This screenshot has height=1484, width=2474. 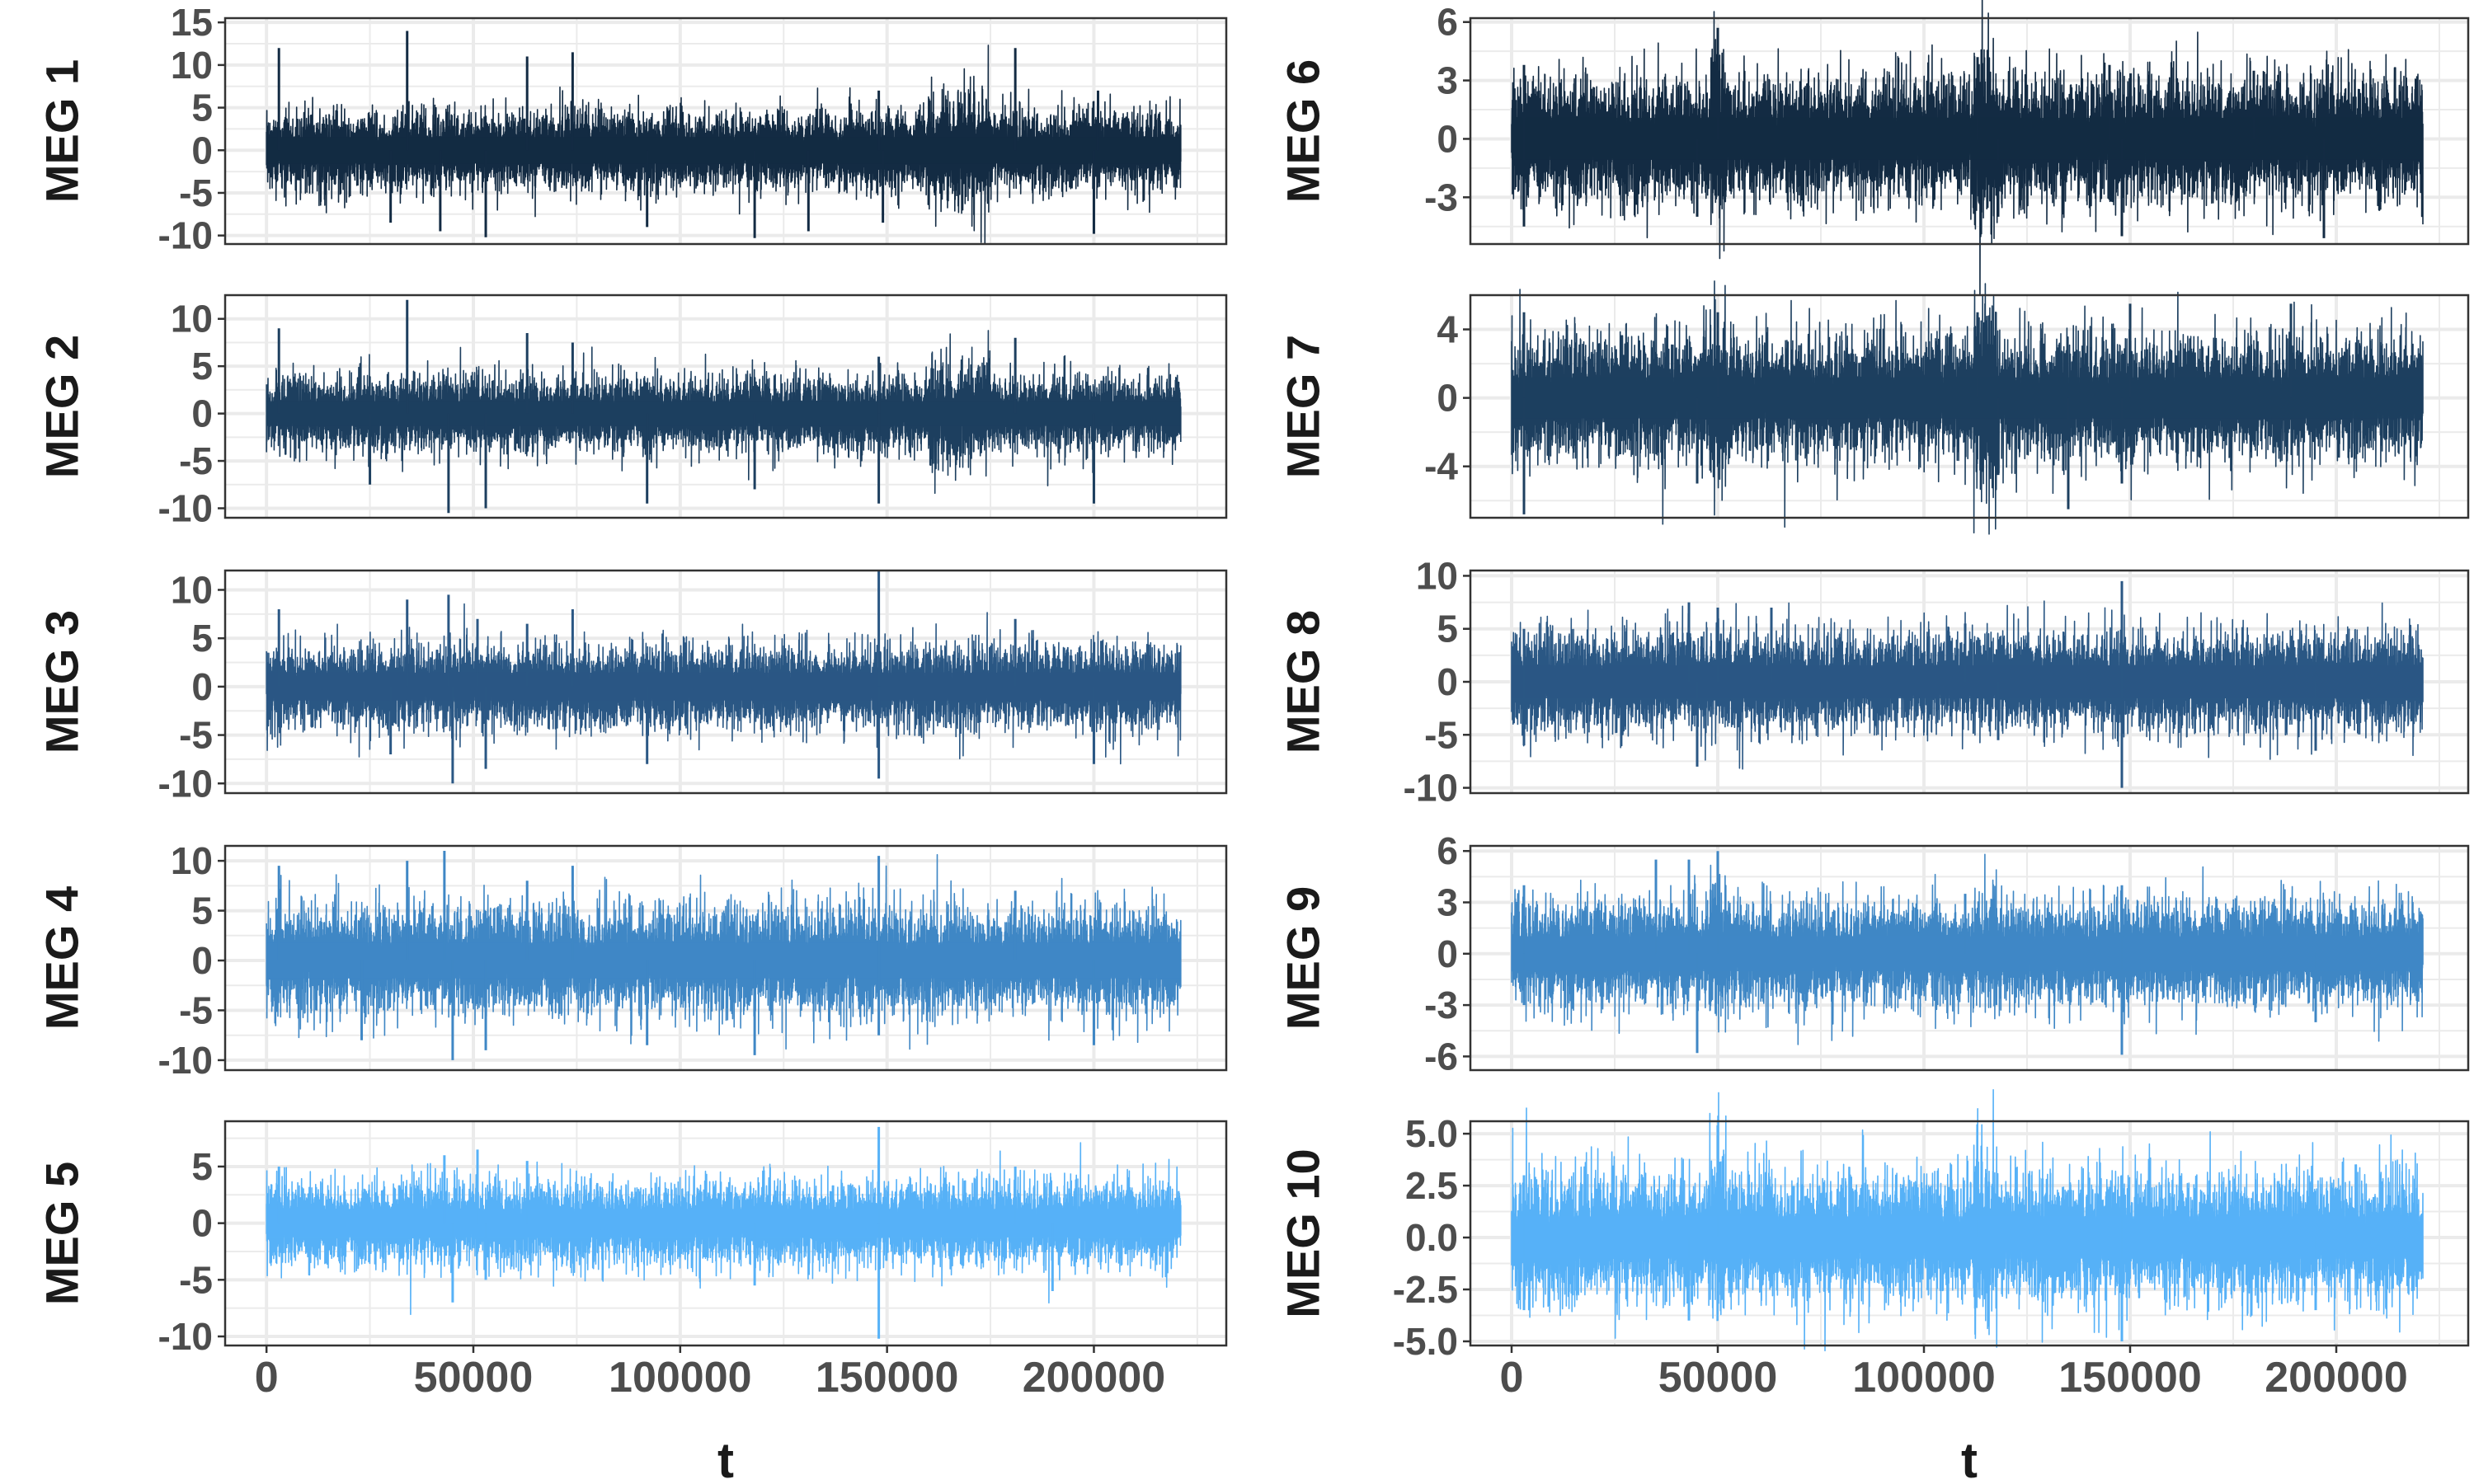 What do you see at coordinates (1303, 958) in the screenshot?
I see `panel-label: MEG 9` at bounding box center [1303, 958].